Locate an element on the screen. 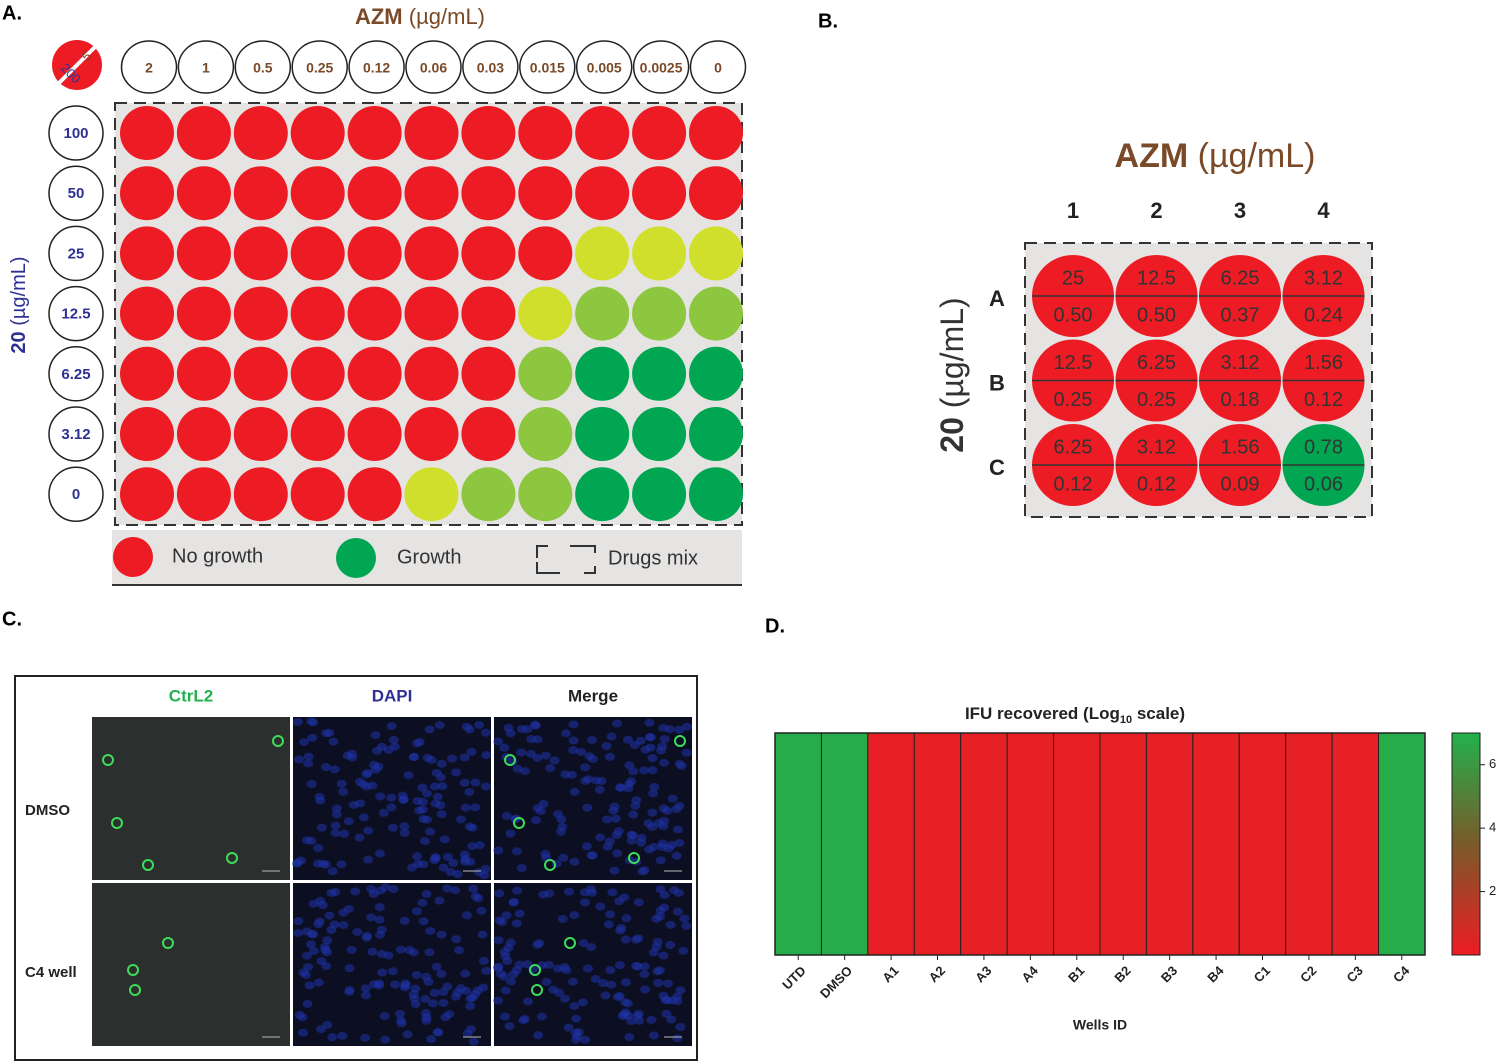 The height and width of the screenshot is (1062, 1500). row-label: B is located at coordinates (997, 382).